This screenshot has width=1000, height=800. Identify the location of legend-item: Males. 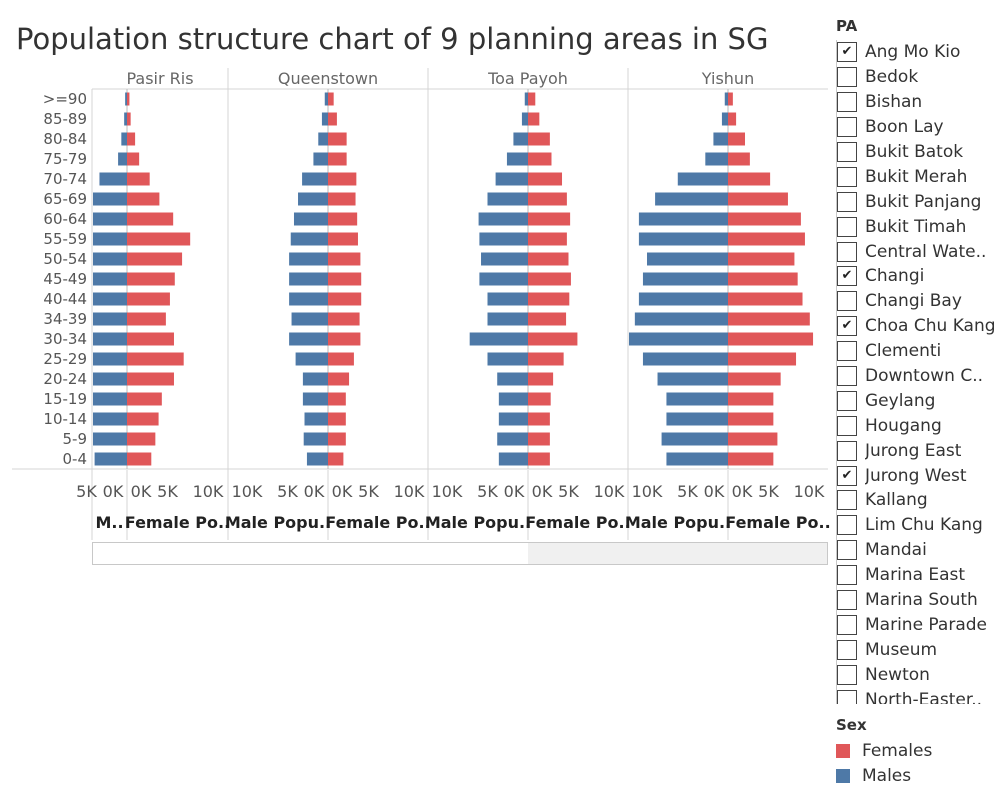
(884, 775).